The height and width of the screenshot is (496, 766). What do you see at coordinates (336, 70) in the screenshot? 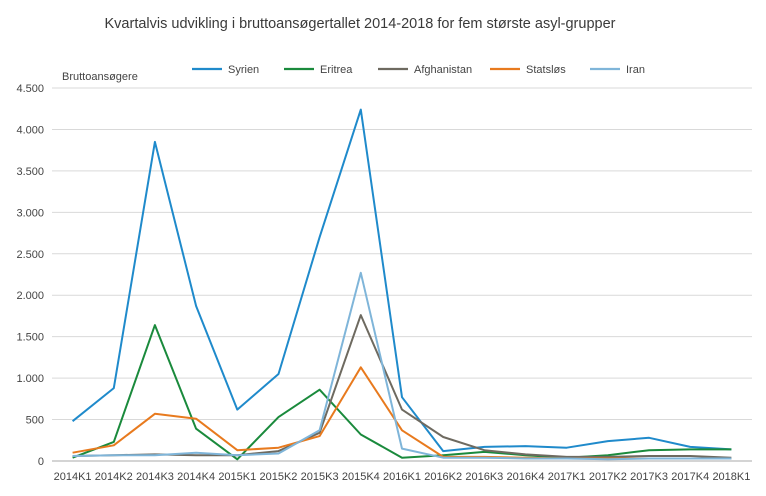
I see `legend-label: Eritrea` at bounding box center [336, 70].